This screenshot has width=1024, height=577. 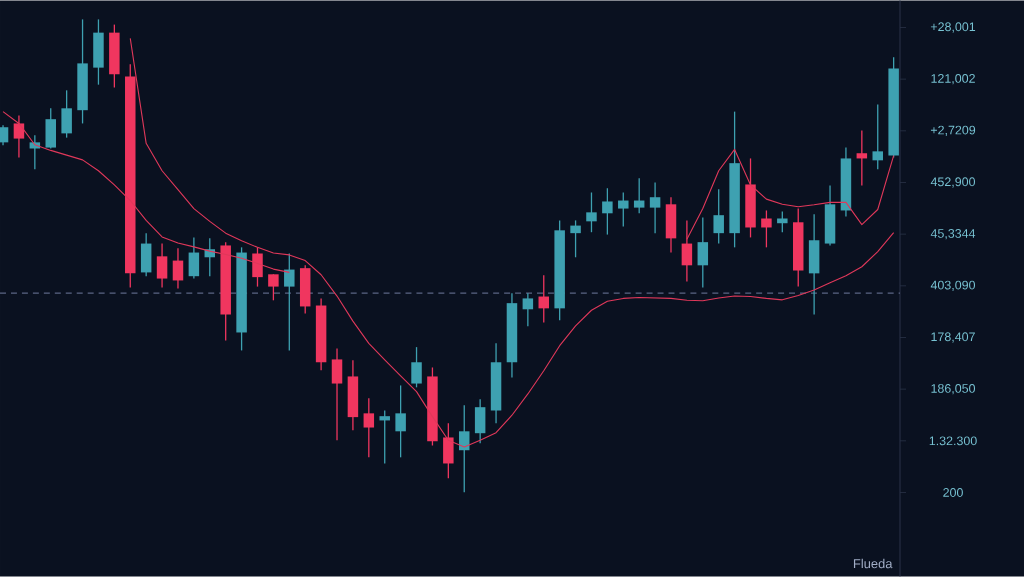 What do you see at coordinates (873, 563) in the screenshot?
I see `text: Flueda` at bounding box center [873, 563].